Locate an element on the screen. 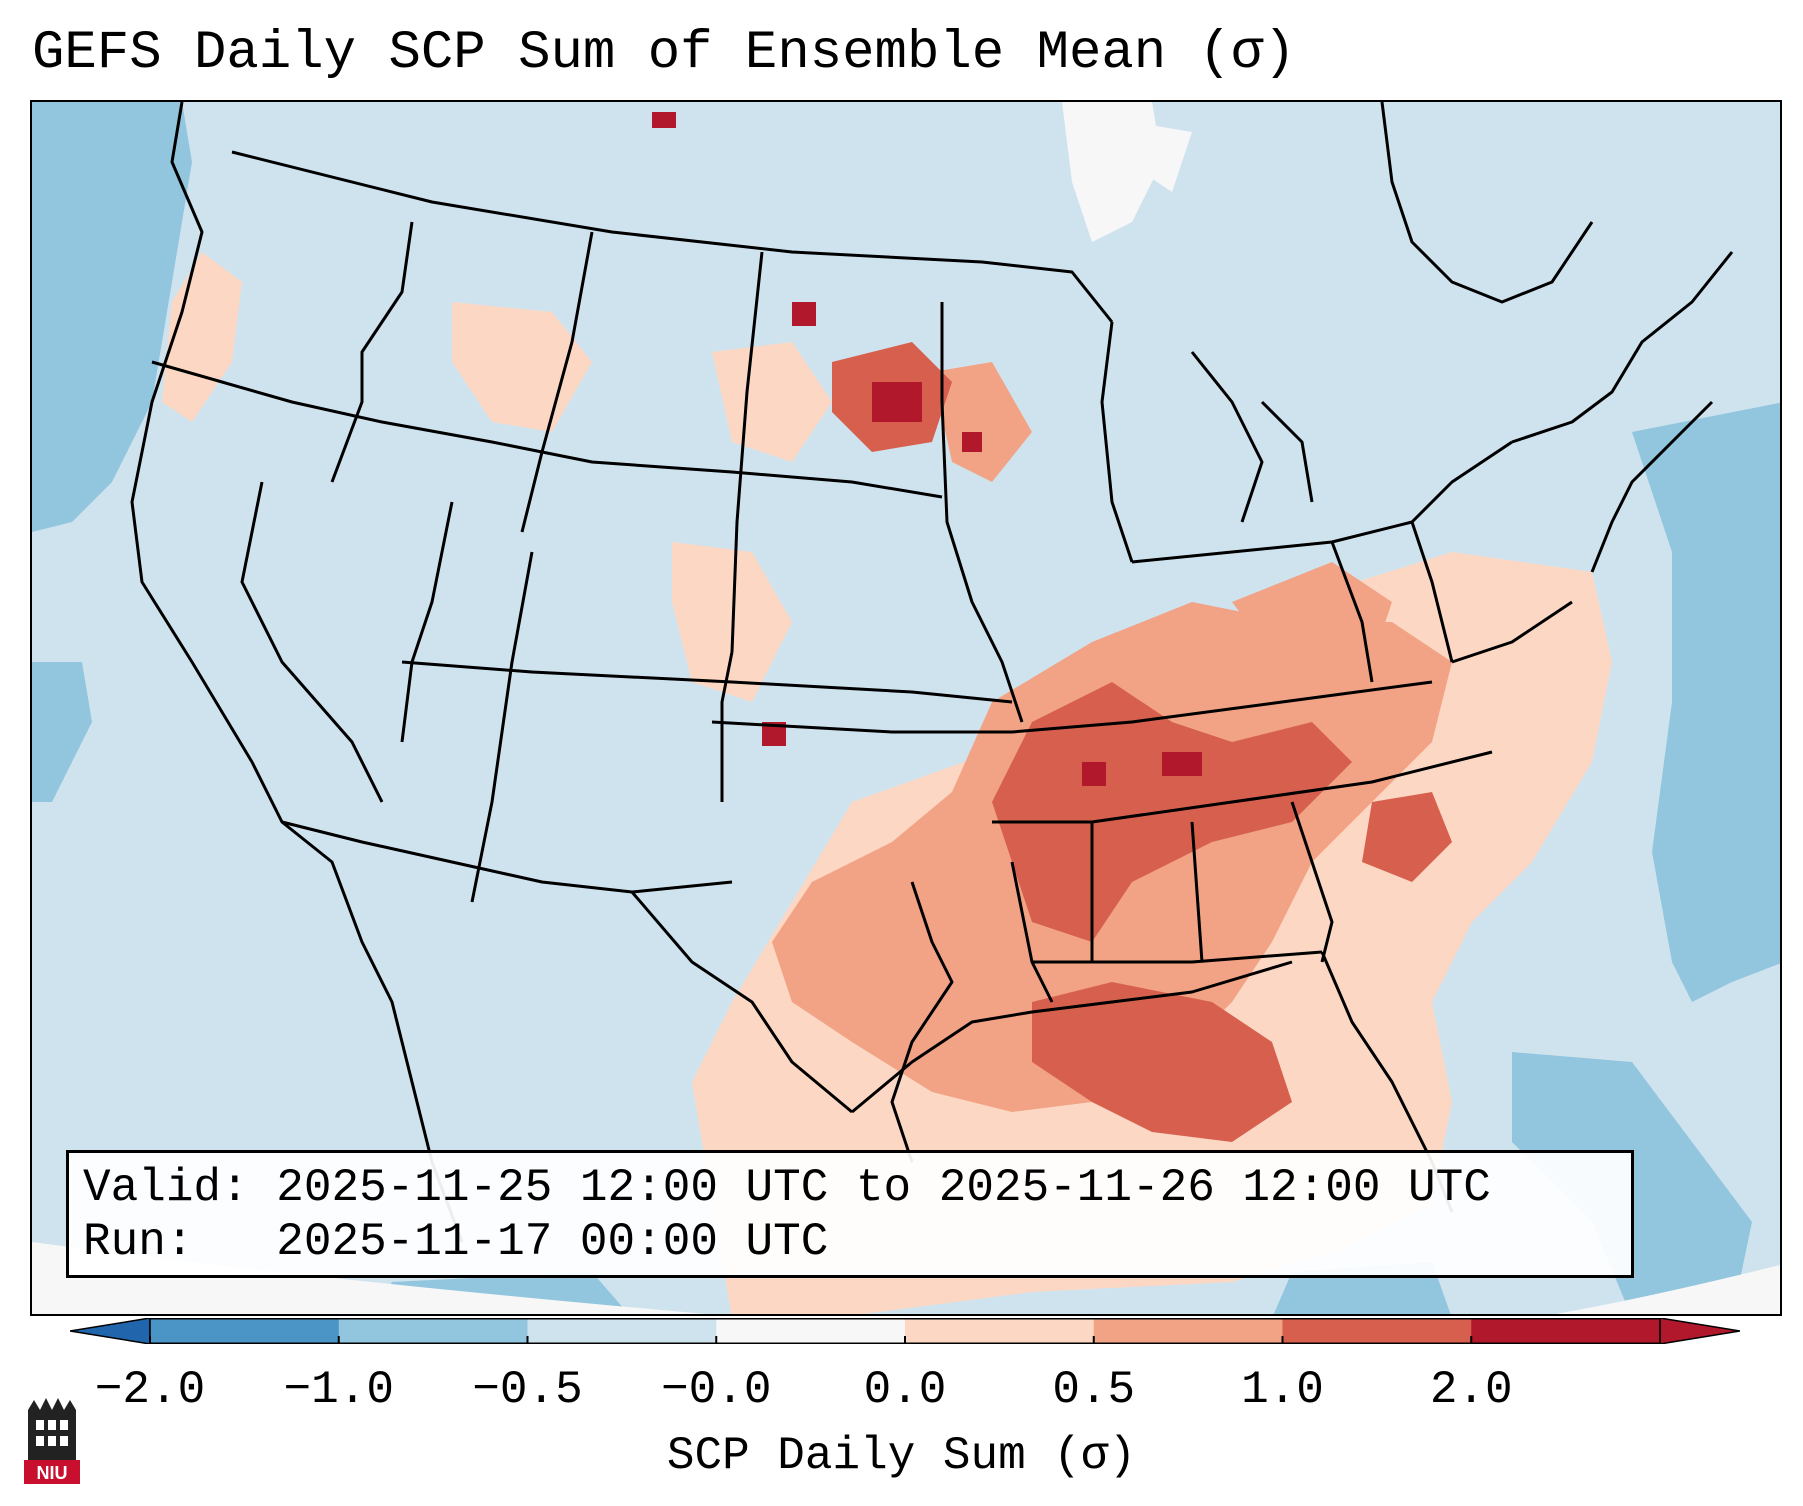  logo-text: NIU is located at coordinates (52, 1473).